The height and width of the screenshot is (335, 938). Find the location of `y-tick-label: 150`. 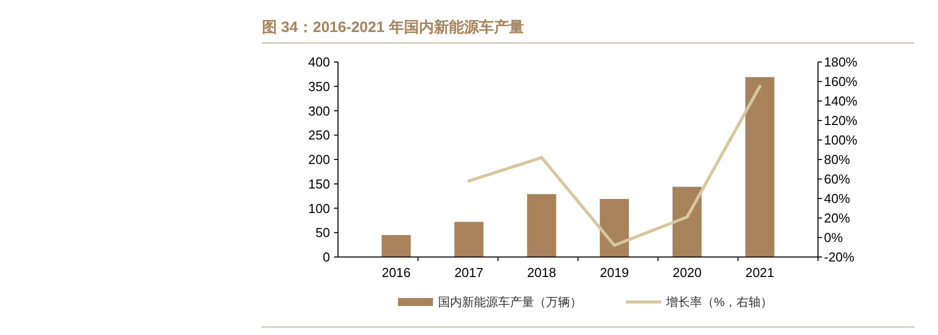

y-tick-label: 150 is located at coordinates (319, 184).